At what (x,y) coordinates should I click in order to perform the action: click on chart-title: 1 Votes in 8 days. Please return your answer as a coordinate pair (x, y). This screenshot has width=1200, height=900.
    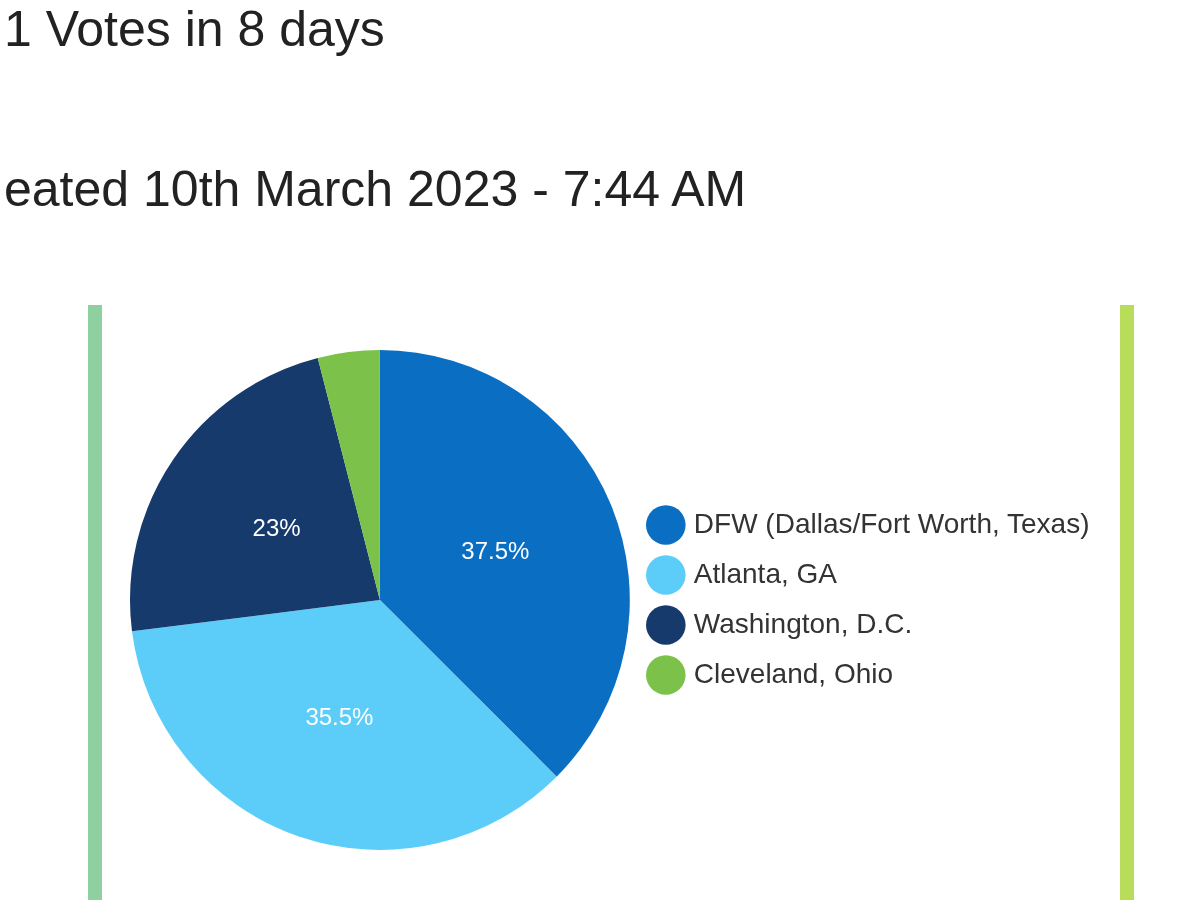
    Looking at the image, I should click on (194, 29).